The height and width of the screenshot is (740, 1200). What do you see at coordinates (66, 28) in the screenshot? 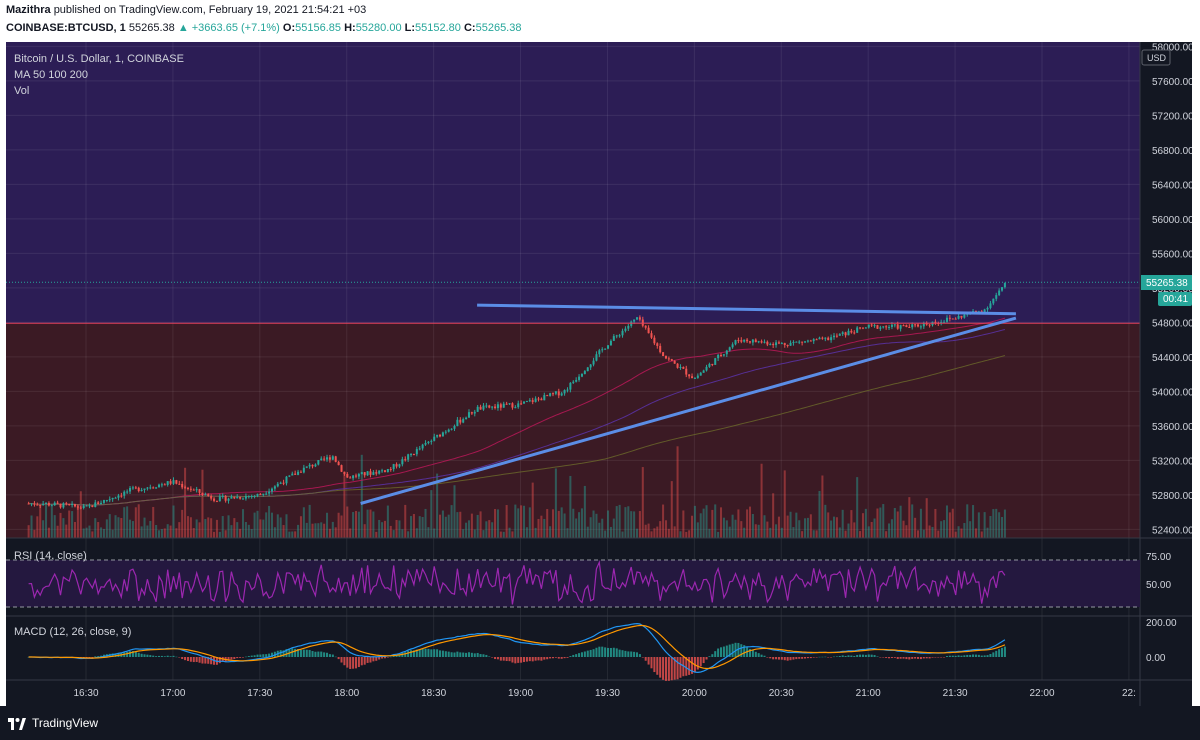
I see `symbol-label: COINBASE:BTCUSD, 1` at bounding box center [66, 28].